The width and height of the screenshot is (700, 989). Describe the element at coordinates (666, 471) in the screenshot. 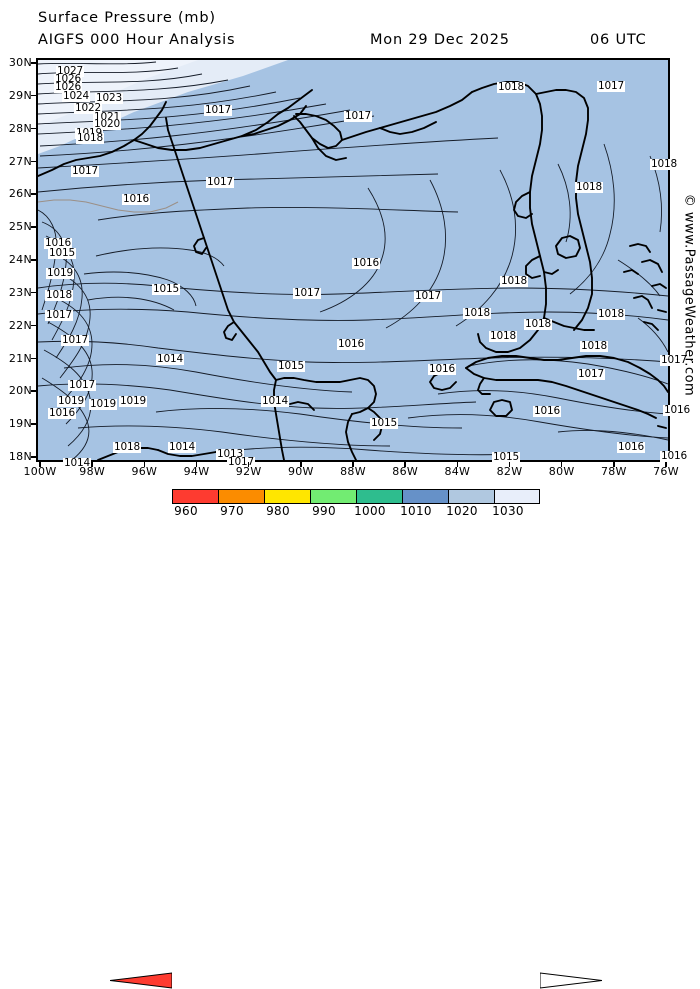

I see `lon-axis-label: 76W` at that location.